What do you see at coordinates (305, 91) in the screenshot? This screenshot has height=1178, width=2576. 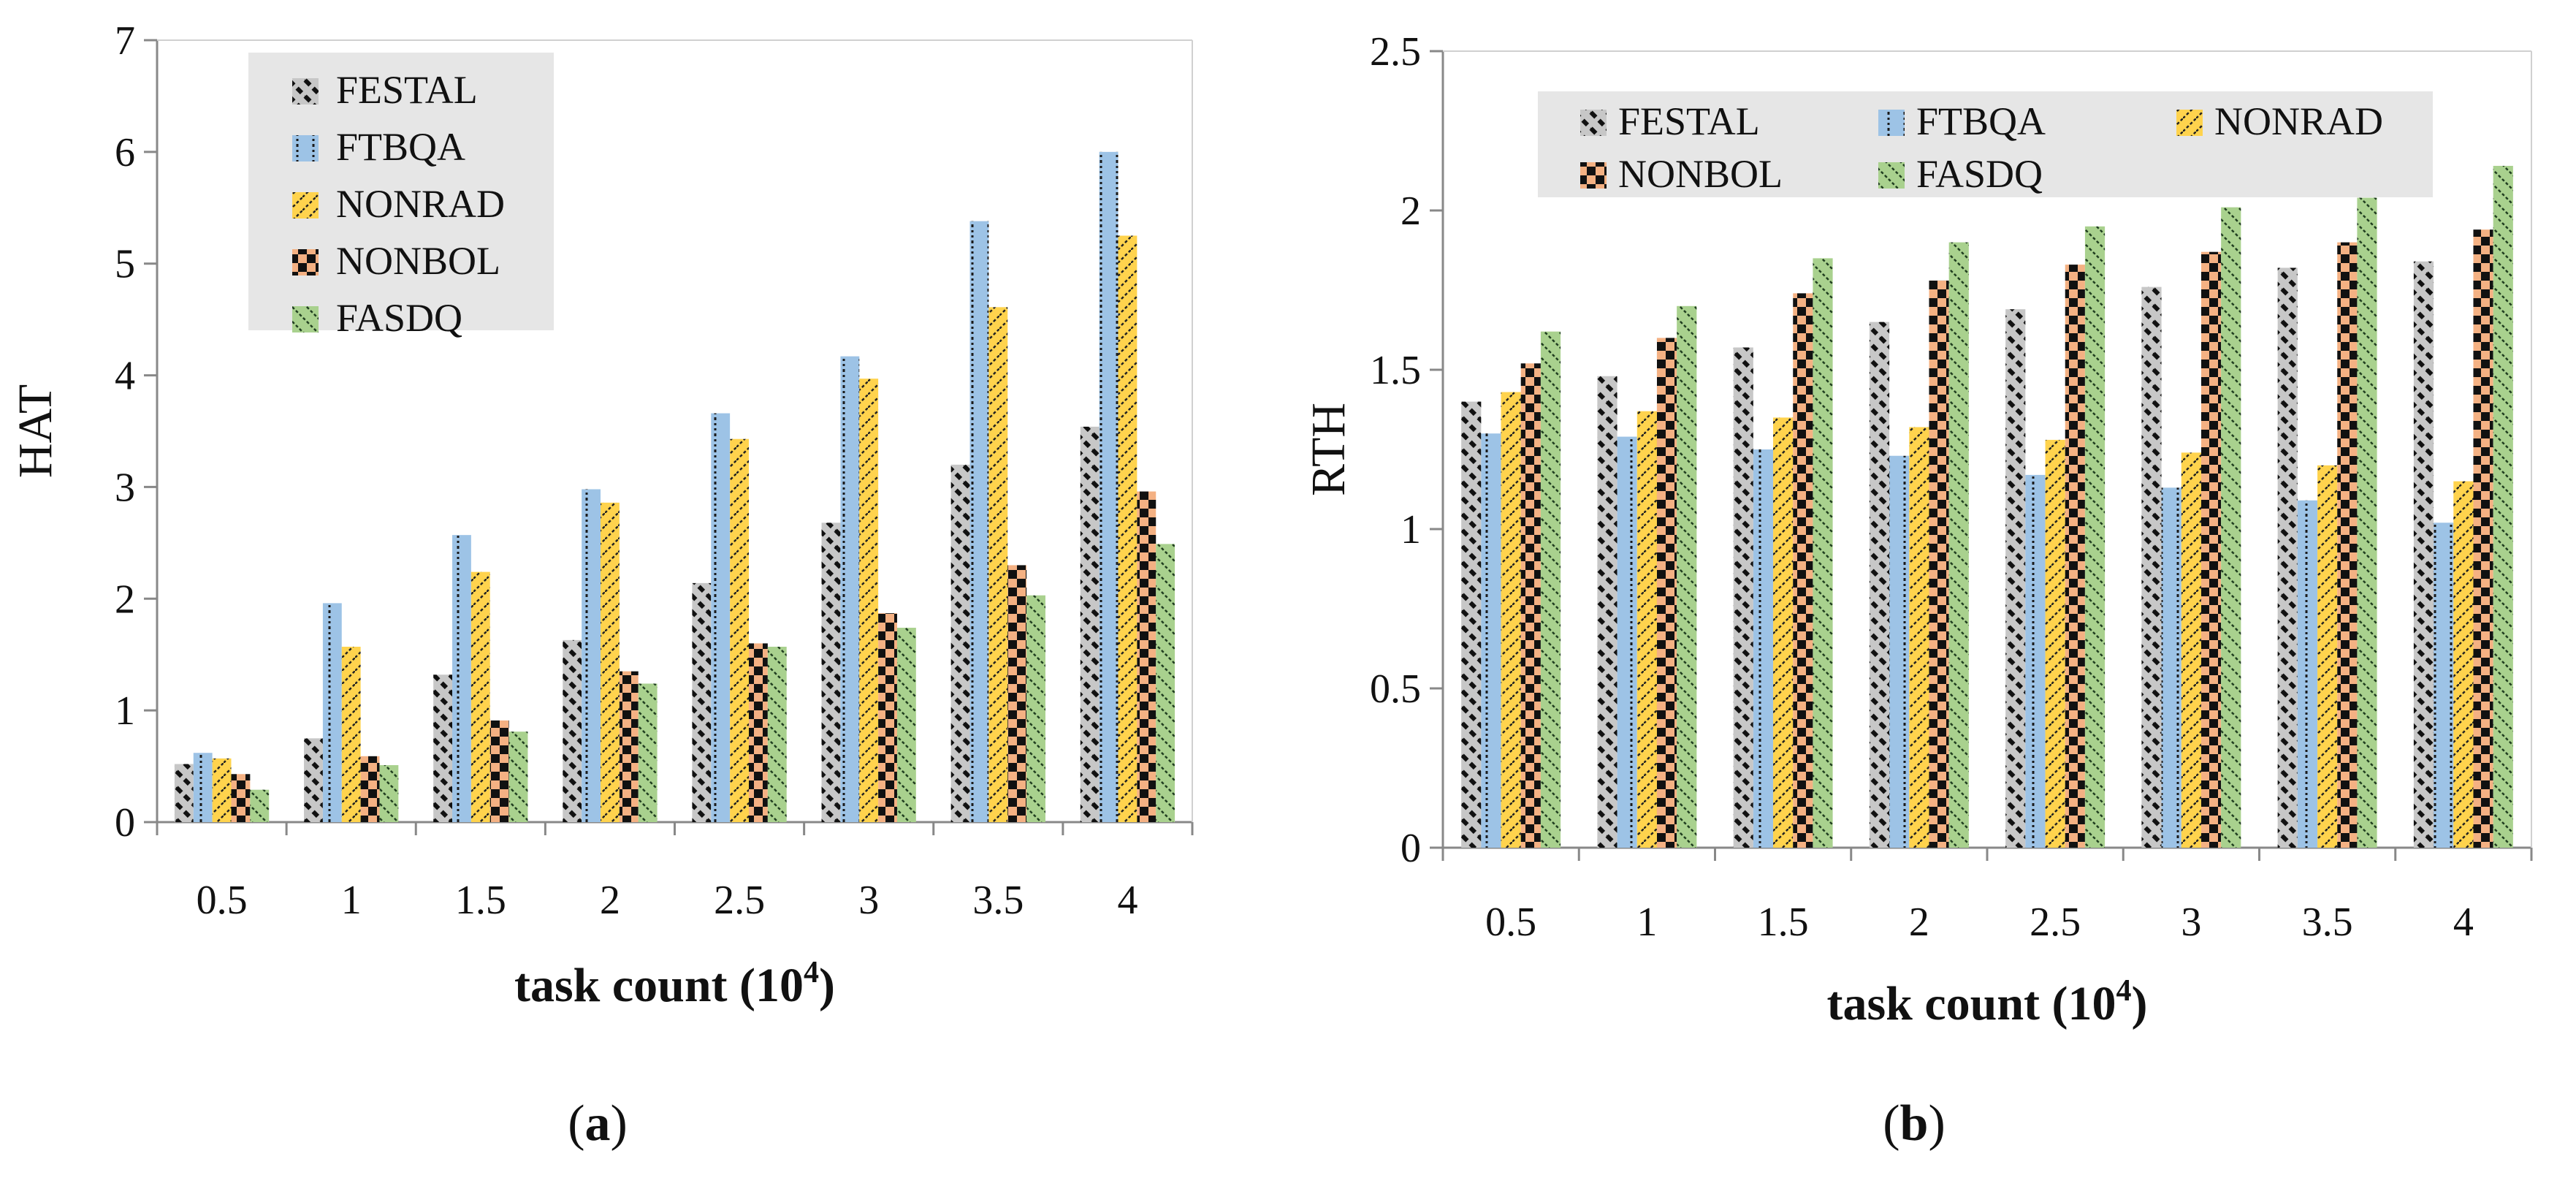 I see `legend-swatch-festal` at bounding box center [305, 91].